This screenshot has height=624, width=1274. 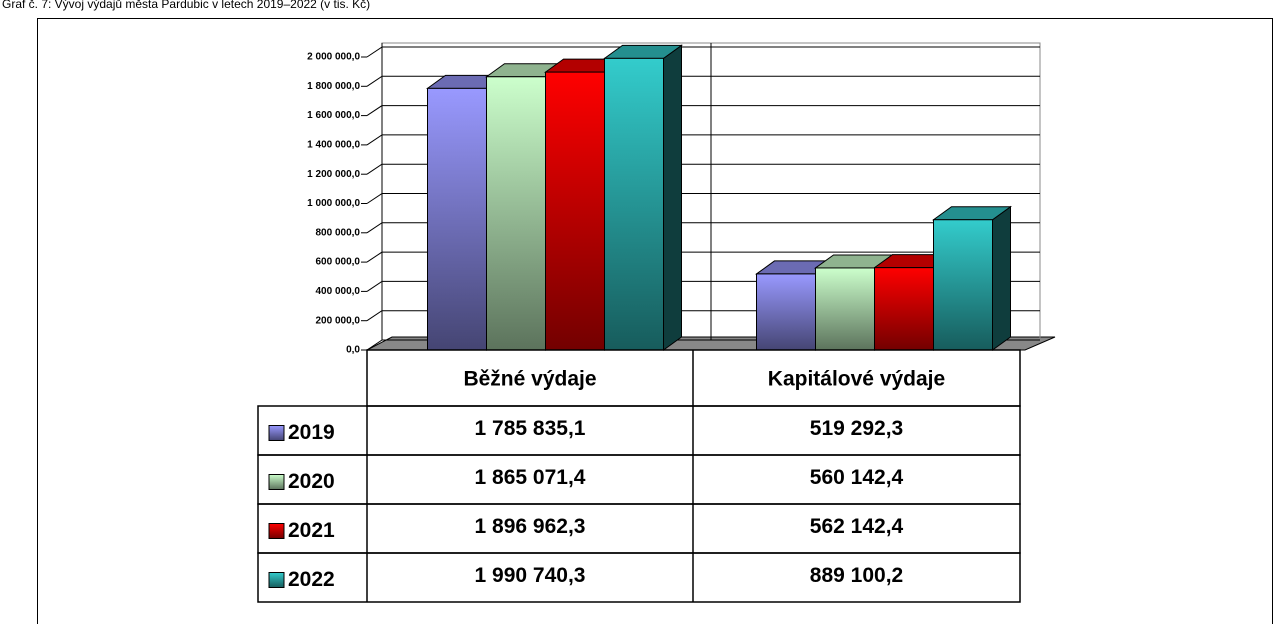 What do you see at coordinates (857, 526) in the screenshot?
I see `value-label: 562 142,4` at bounding box center [857, 526].